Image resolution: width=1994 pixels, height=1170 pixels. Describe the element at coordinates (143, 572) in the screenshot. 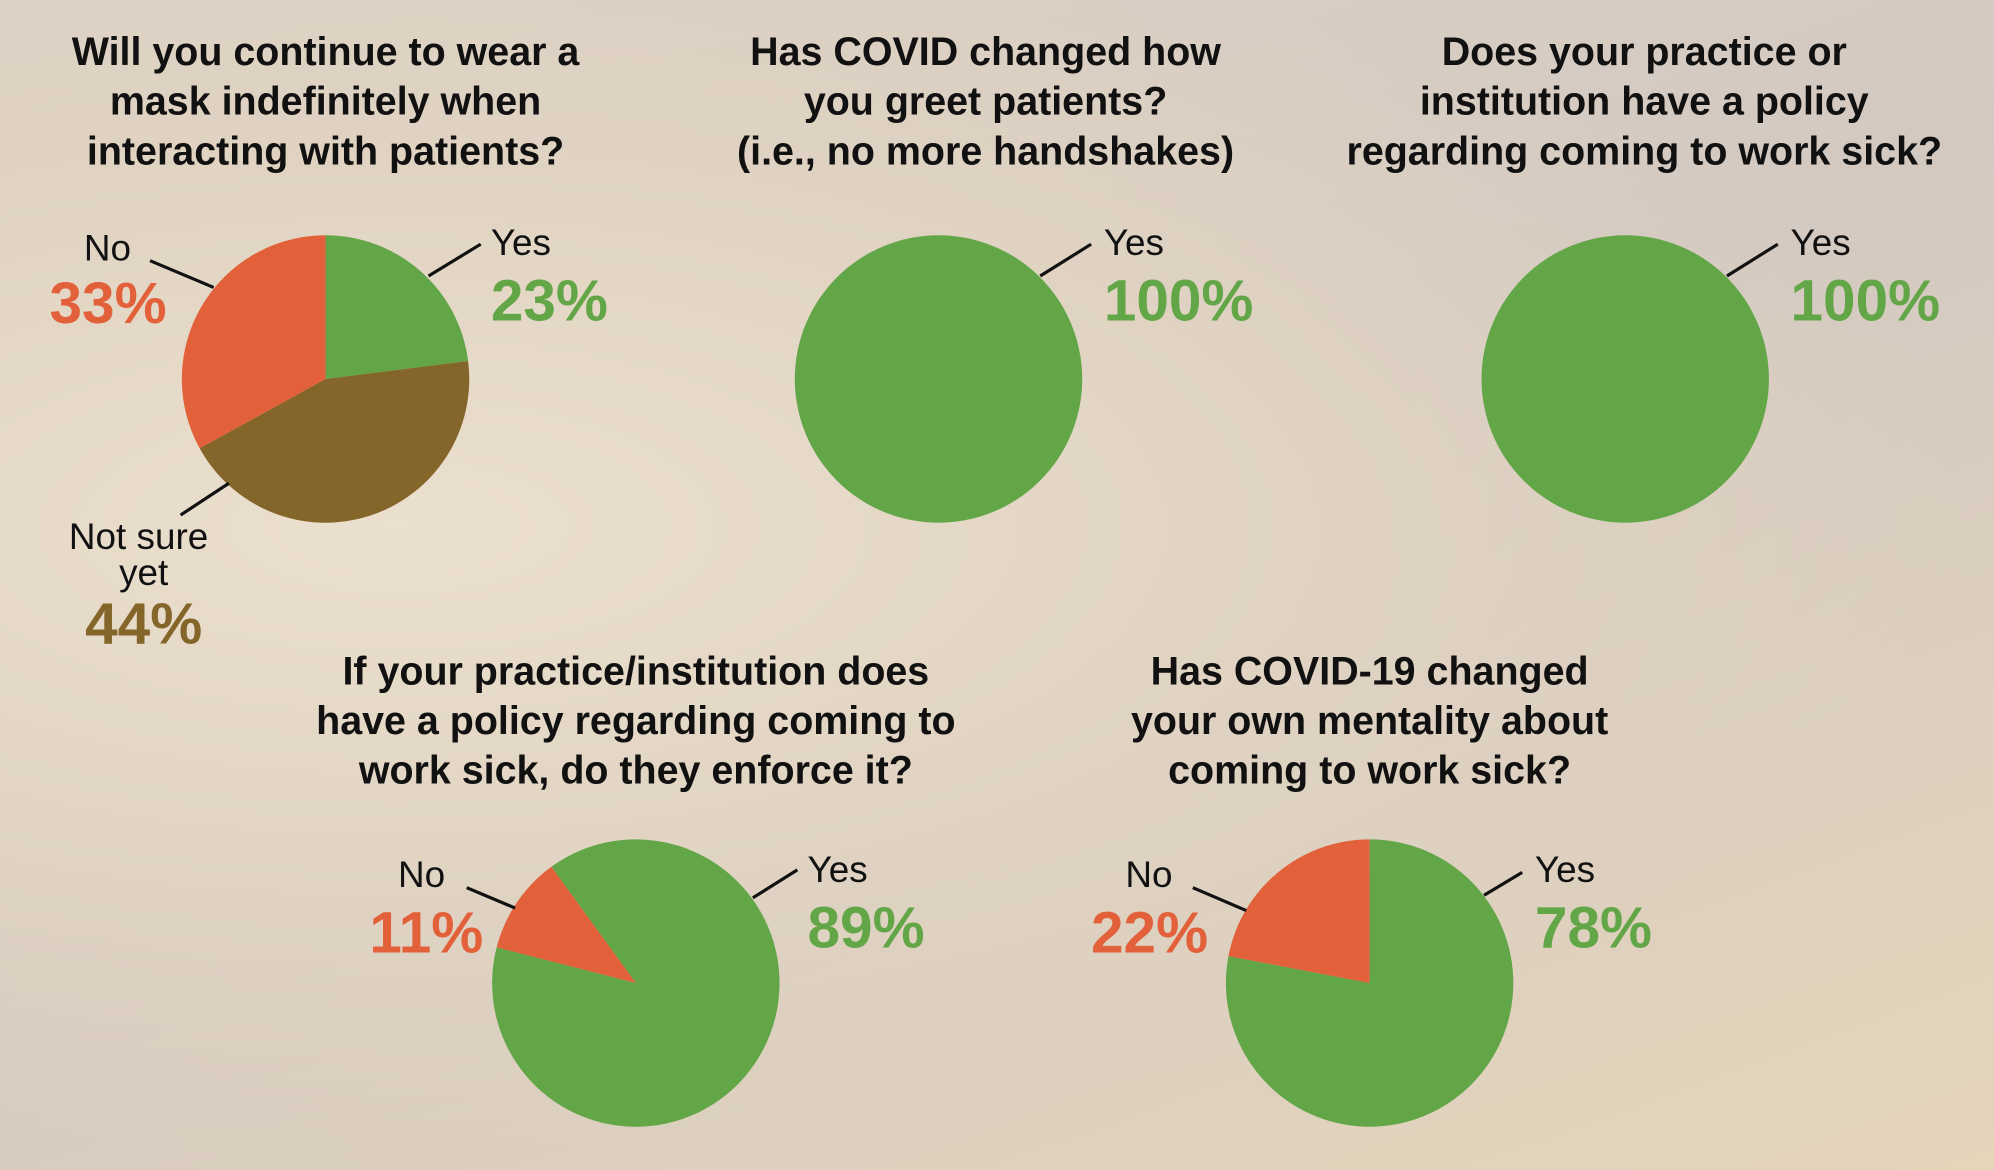

I see `label-line: yet` at that location.